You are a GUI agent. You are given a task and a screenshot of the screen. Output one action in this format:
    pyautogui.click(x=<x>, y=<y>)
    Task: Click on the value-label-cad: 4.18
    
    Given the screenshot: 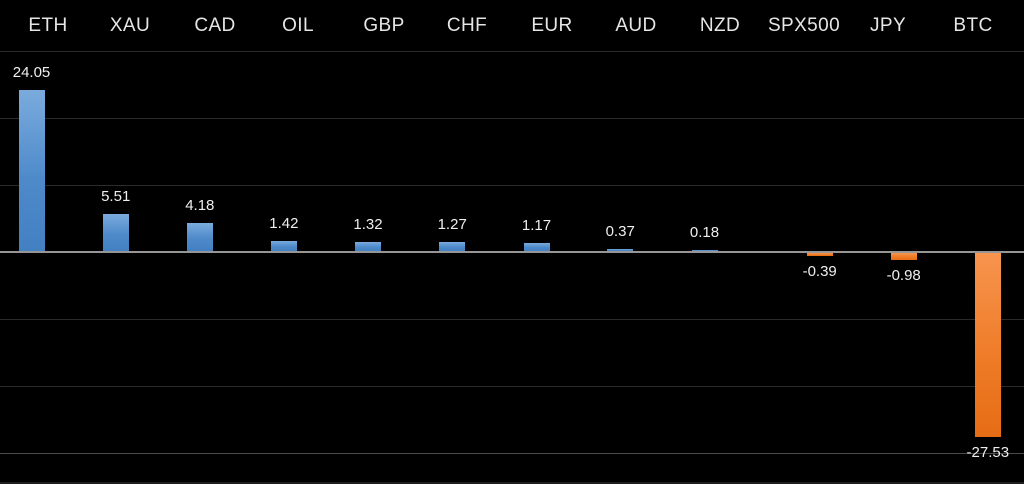 What is the action you would take?
    pyautogui.click(x=200, y=205)
    